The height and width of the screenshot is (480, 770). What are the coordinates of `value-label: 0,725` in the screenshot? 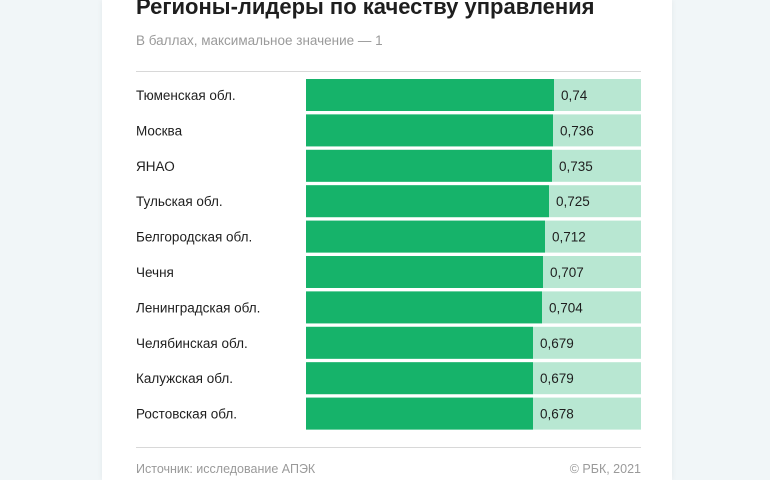 It's located at (573, 201).